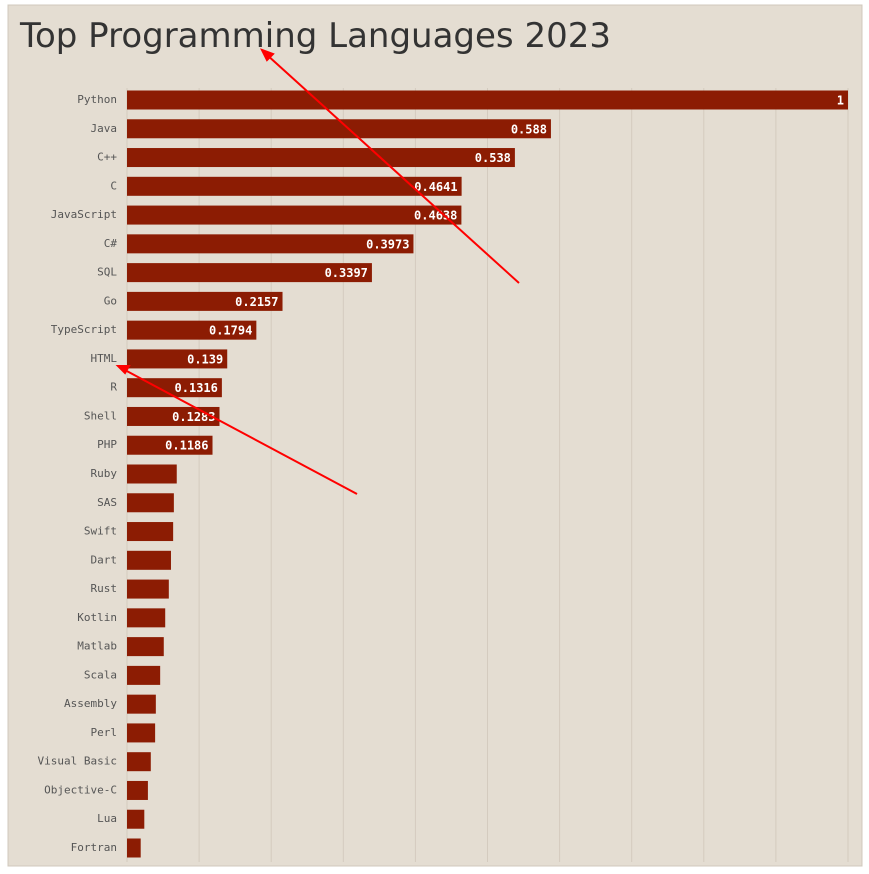  What do you see at coordinates (315, 36) in the screenshot?
I see `chart-title: Top Programming Languages 2023` at bounding box center [315, 36].